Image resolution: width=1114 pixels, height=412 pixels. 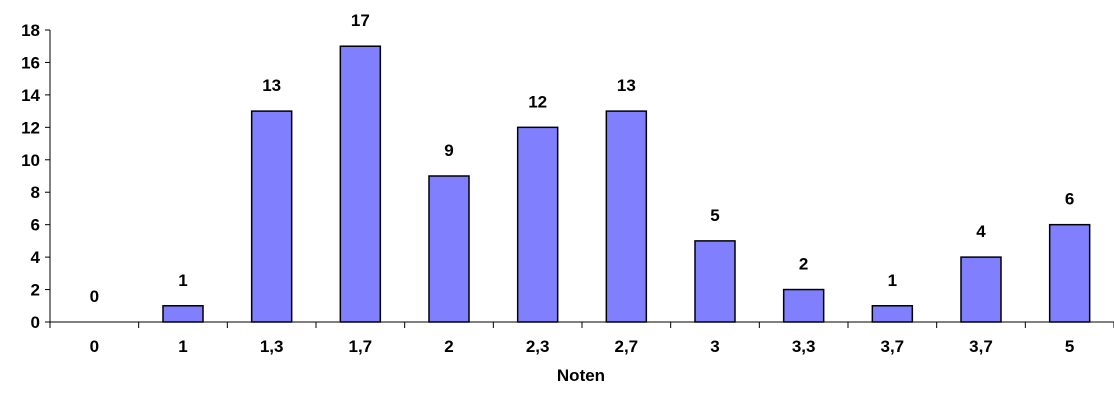 I want to click on y-tick-labels: 0 2 4 6 8 10 12 14 16 18, so click(x=30, y=176).